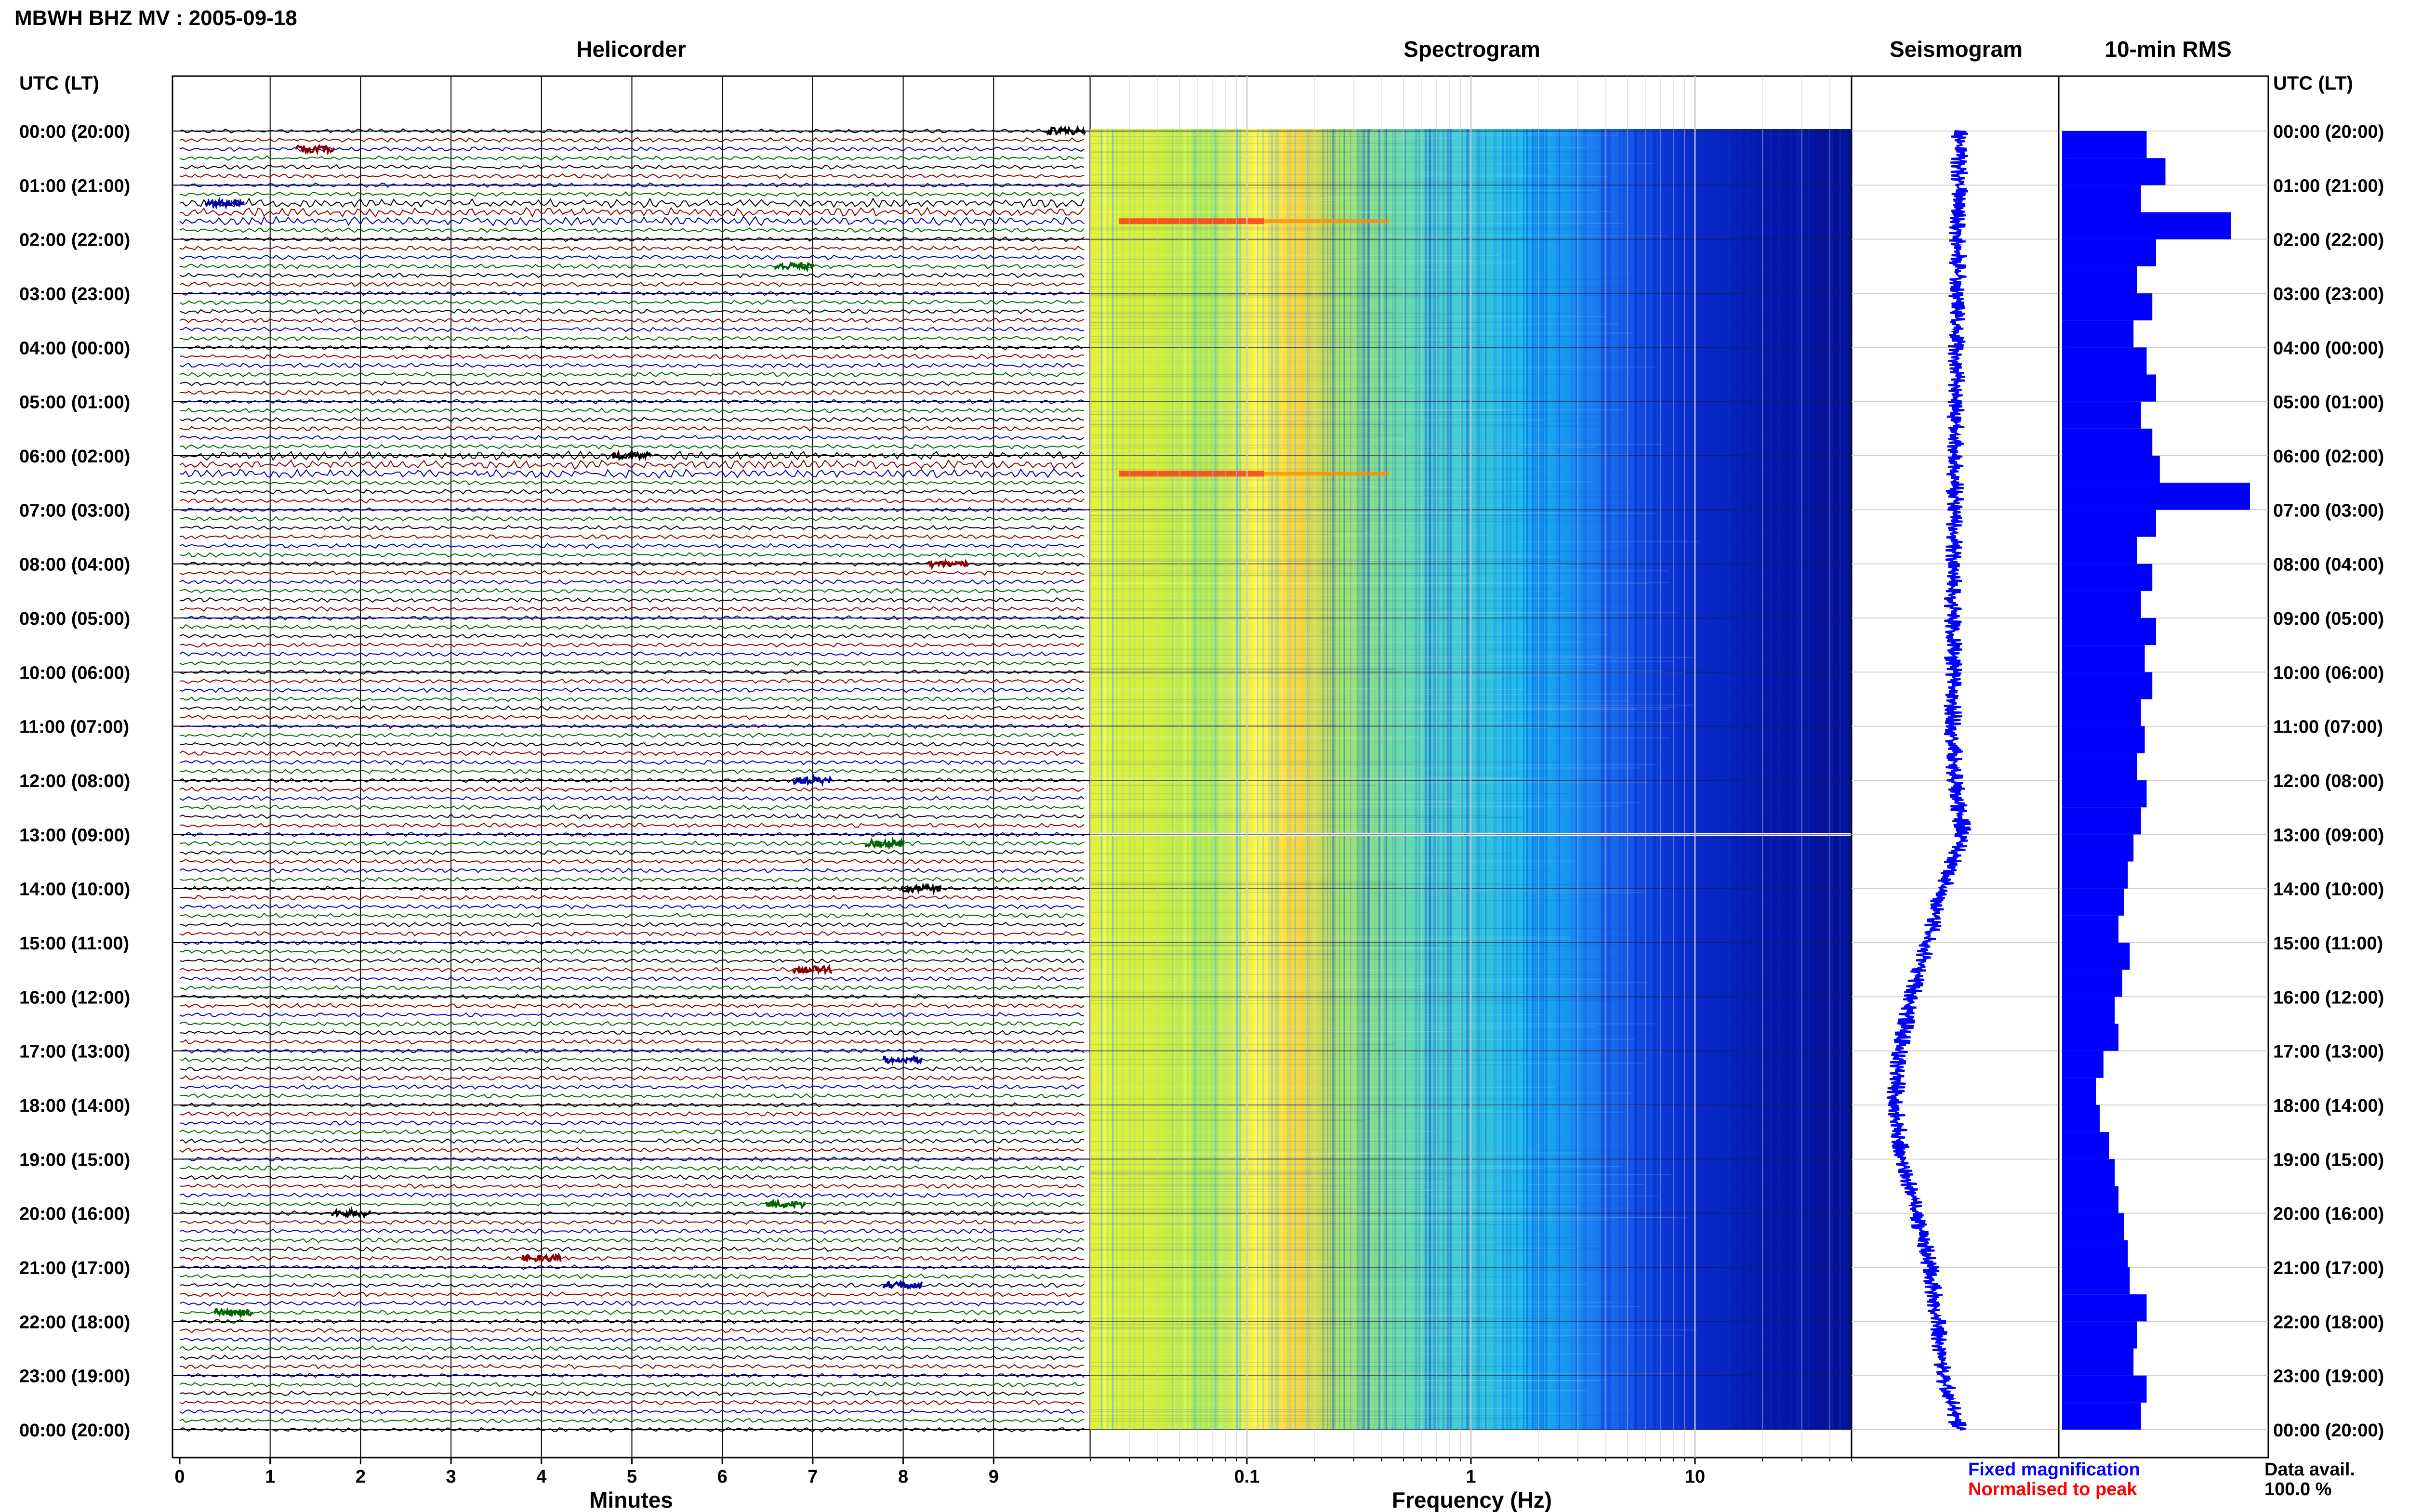  Describe the element at coordinates (885, 843) in the screenshot. I see `helicorder-event` at that location.